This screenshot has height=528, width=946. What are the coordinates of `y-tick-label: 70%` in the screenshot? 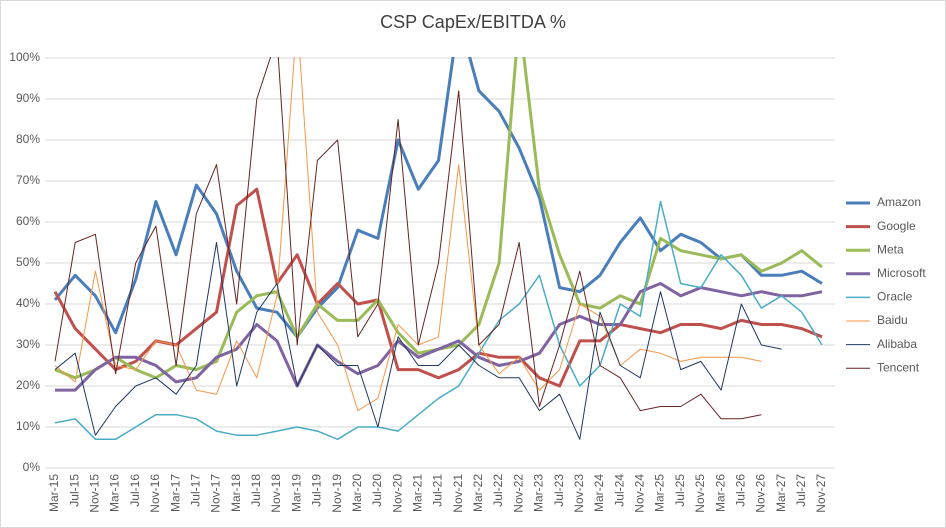 It's located at (28, 180).